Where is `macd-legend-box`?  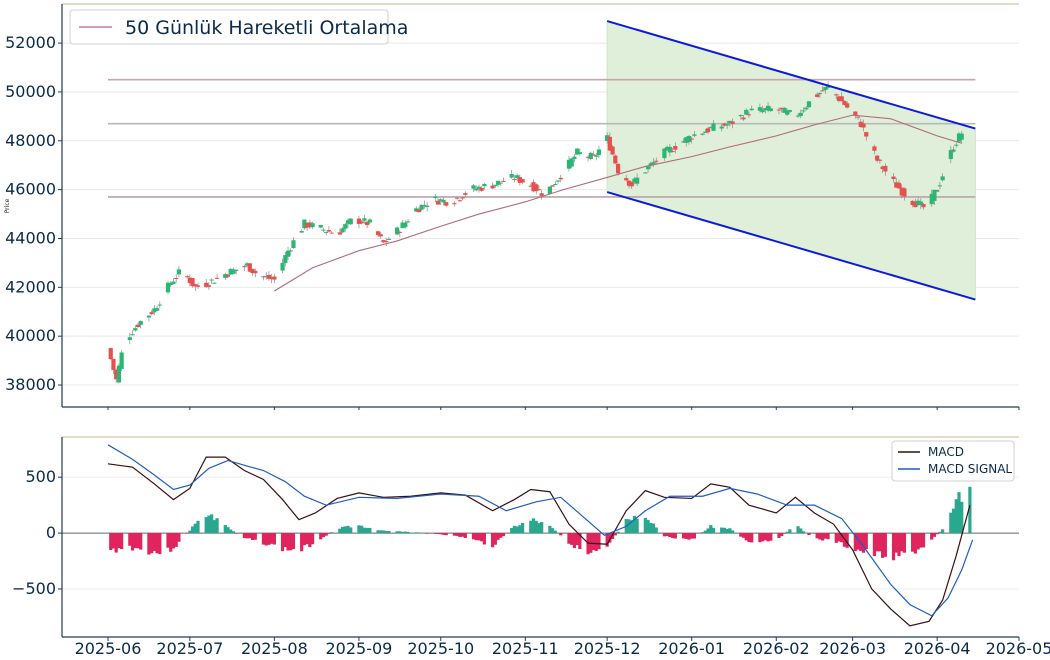 macd-legend-box is located at coordinates (953, 461).